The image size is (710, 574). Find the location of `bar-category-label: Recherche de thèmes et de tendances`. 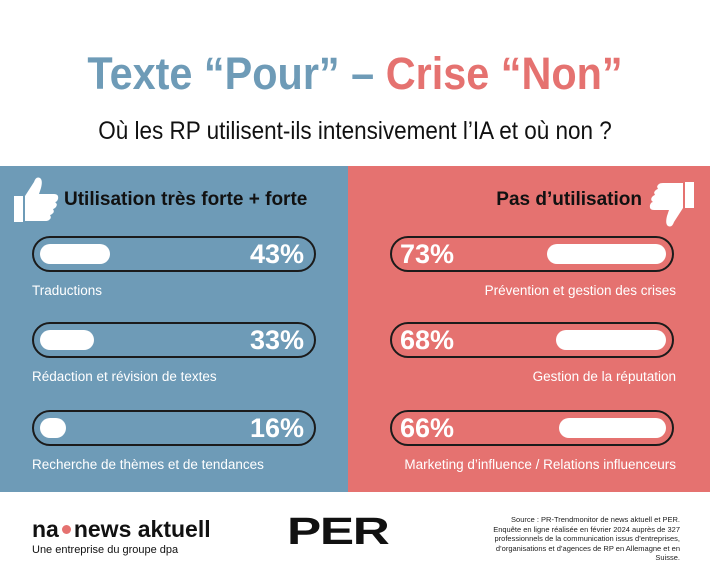

bar-category-label: Recherche de thèmes et de tendances is located at coordinates (148, 464).